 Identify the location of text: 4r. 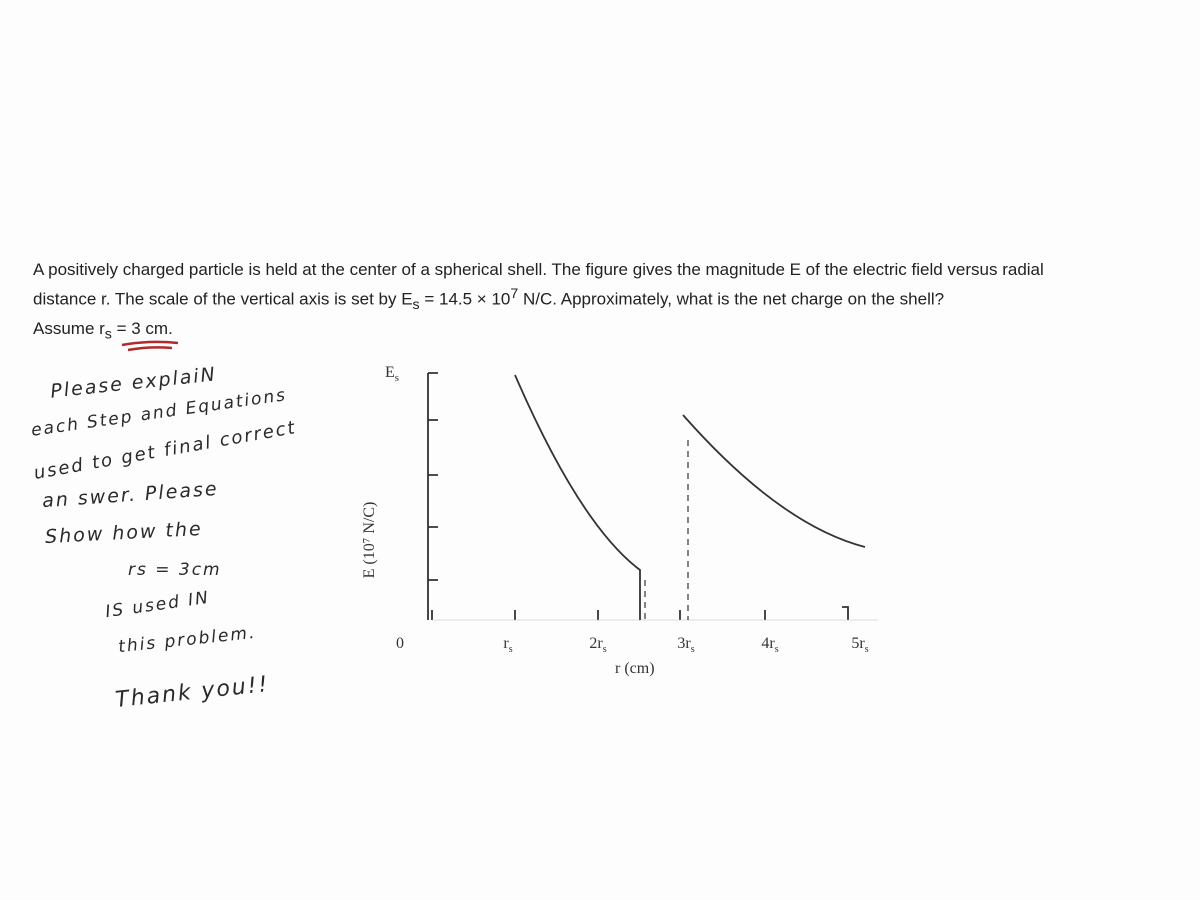
(768, 643).